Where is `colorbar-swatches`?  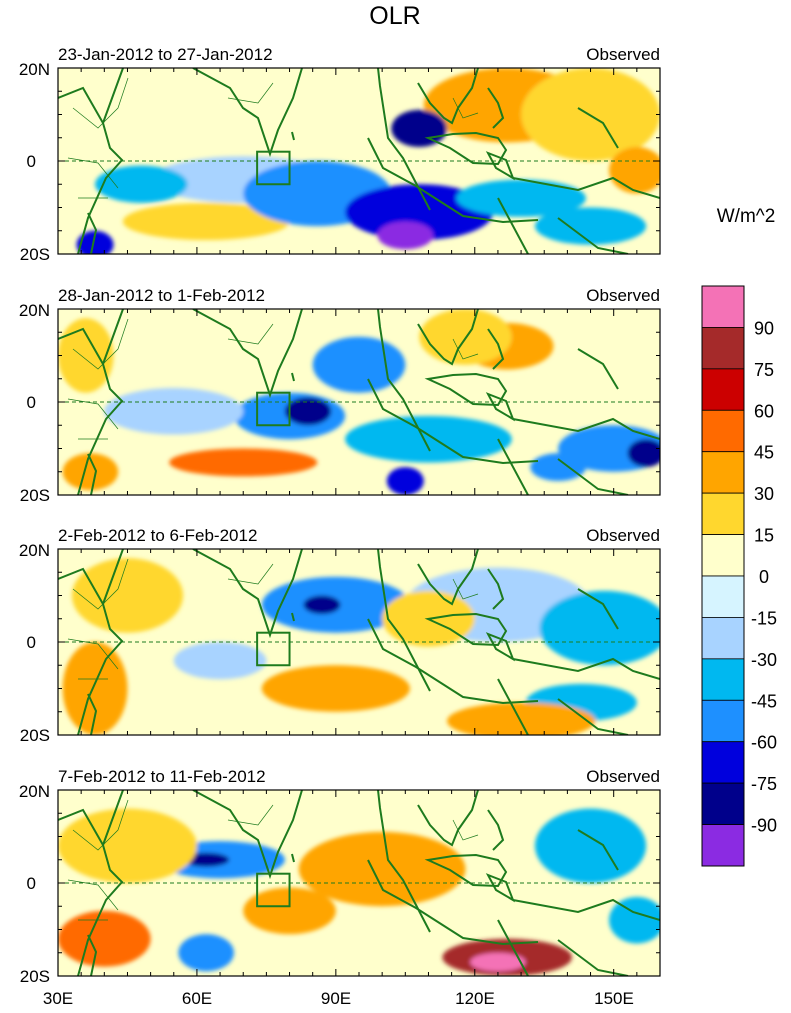
colorbar-swatches is located at coordinates (723, 576).